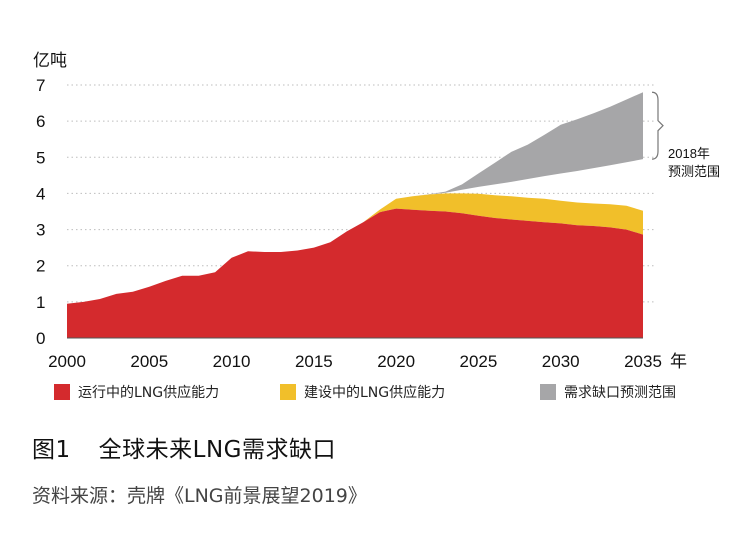 This screenshot has height=546, width=749. I want to click on y-tick-labels: 0 1 2 3 4 5 6 7, so click(40, 212).